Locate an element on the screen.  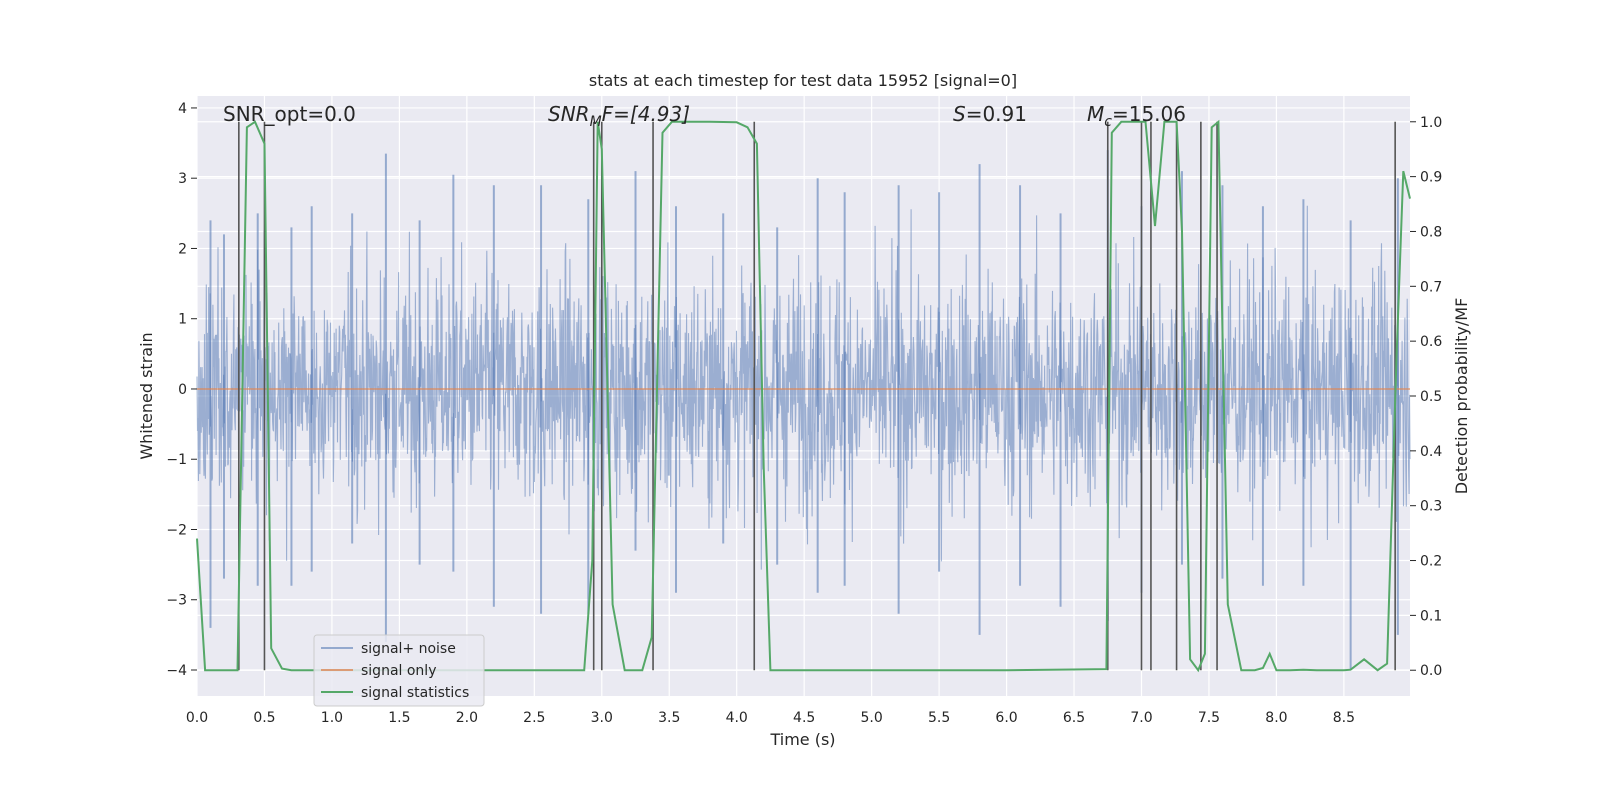
x-tick-label: 5.5 is located at coordinates (939, 718).